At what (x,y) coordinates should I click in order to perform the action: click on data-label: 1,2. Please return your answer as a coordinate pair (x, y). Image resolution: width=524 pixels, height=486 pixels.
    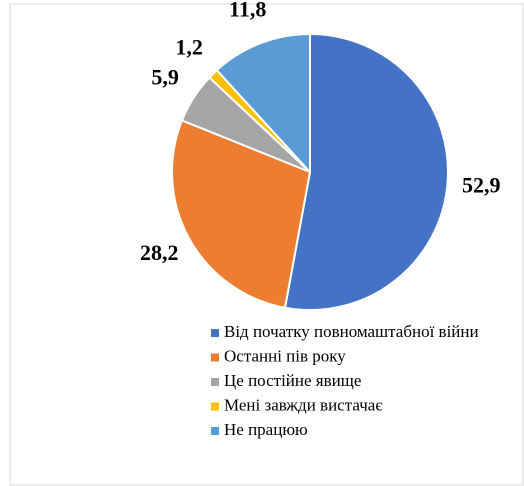
    Looking at the image, I should click on (189, 47).